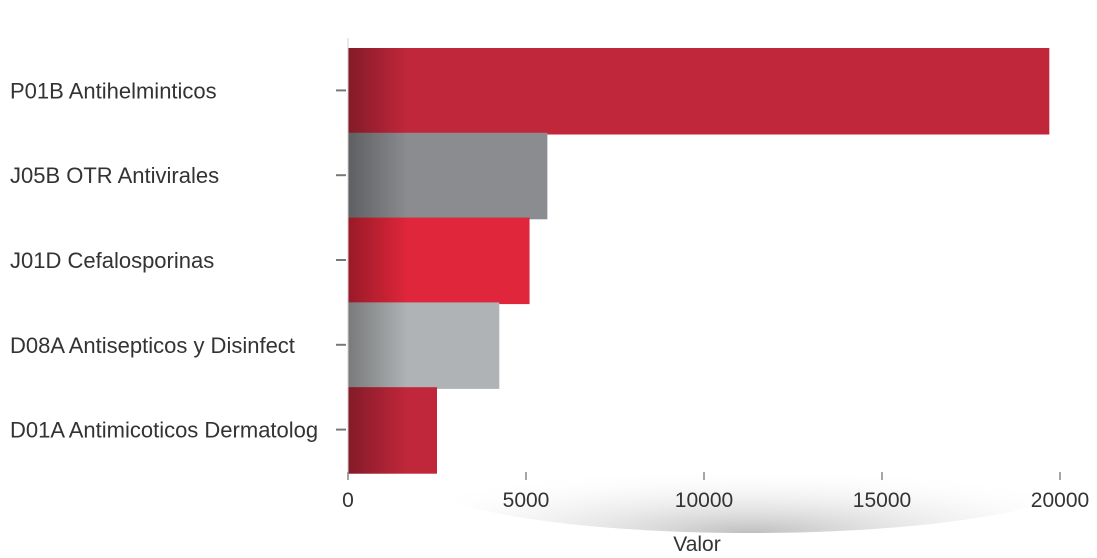 The image size is (1097, 558). What do you see at coordinates (348, 500) in the screenshot?
I see `x-tick-label: 0` at bounding box center [348, 500].